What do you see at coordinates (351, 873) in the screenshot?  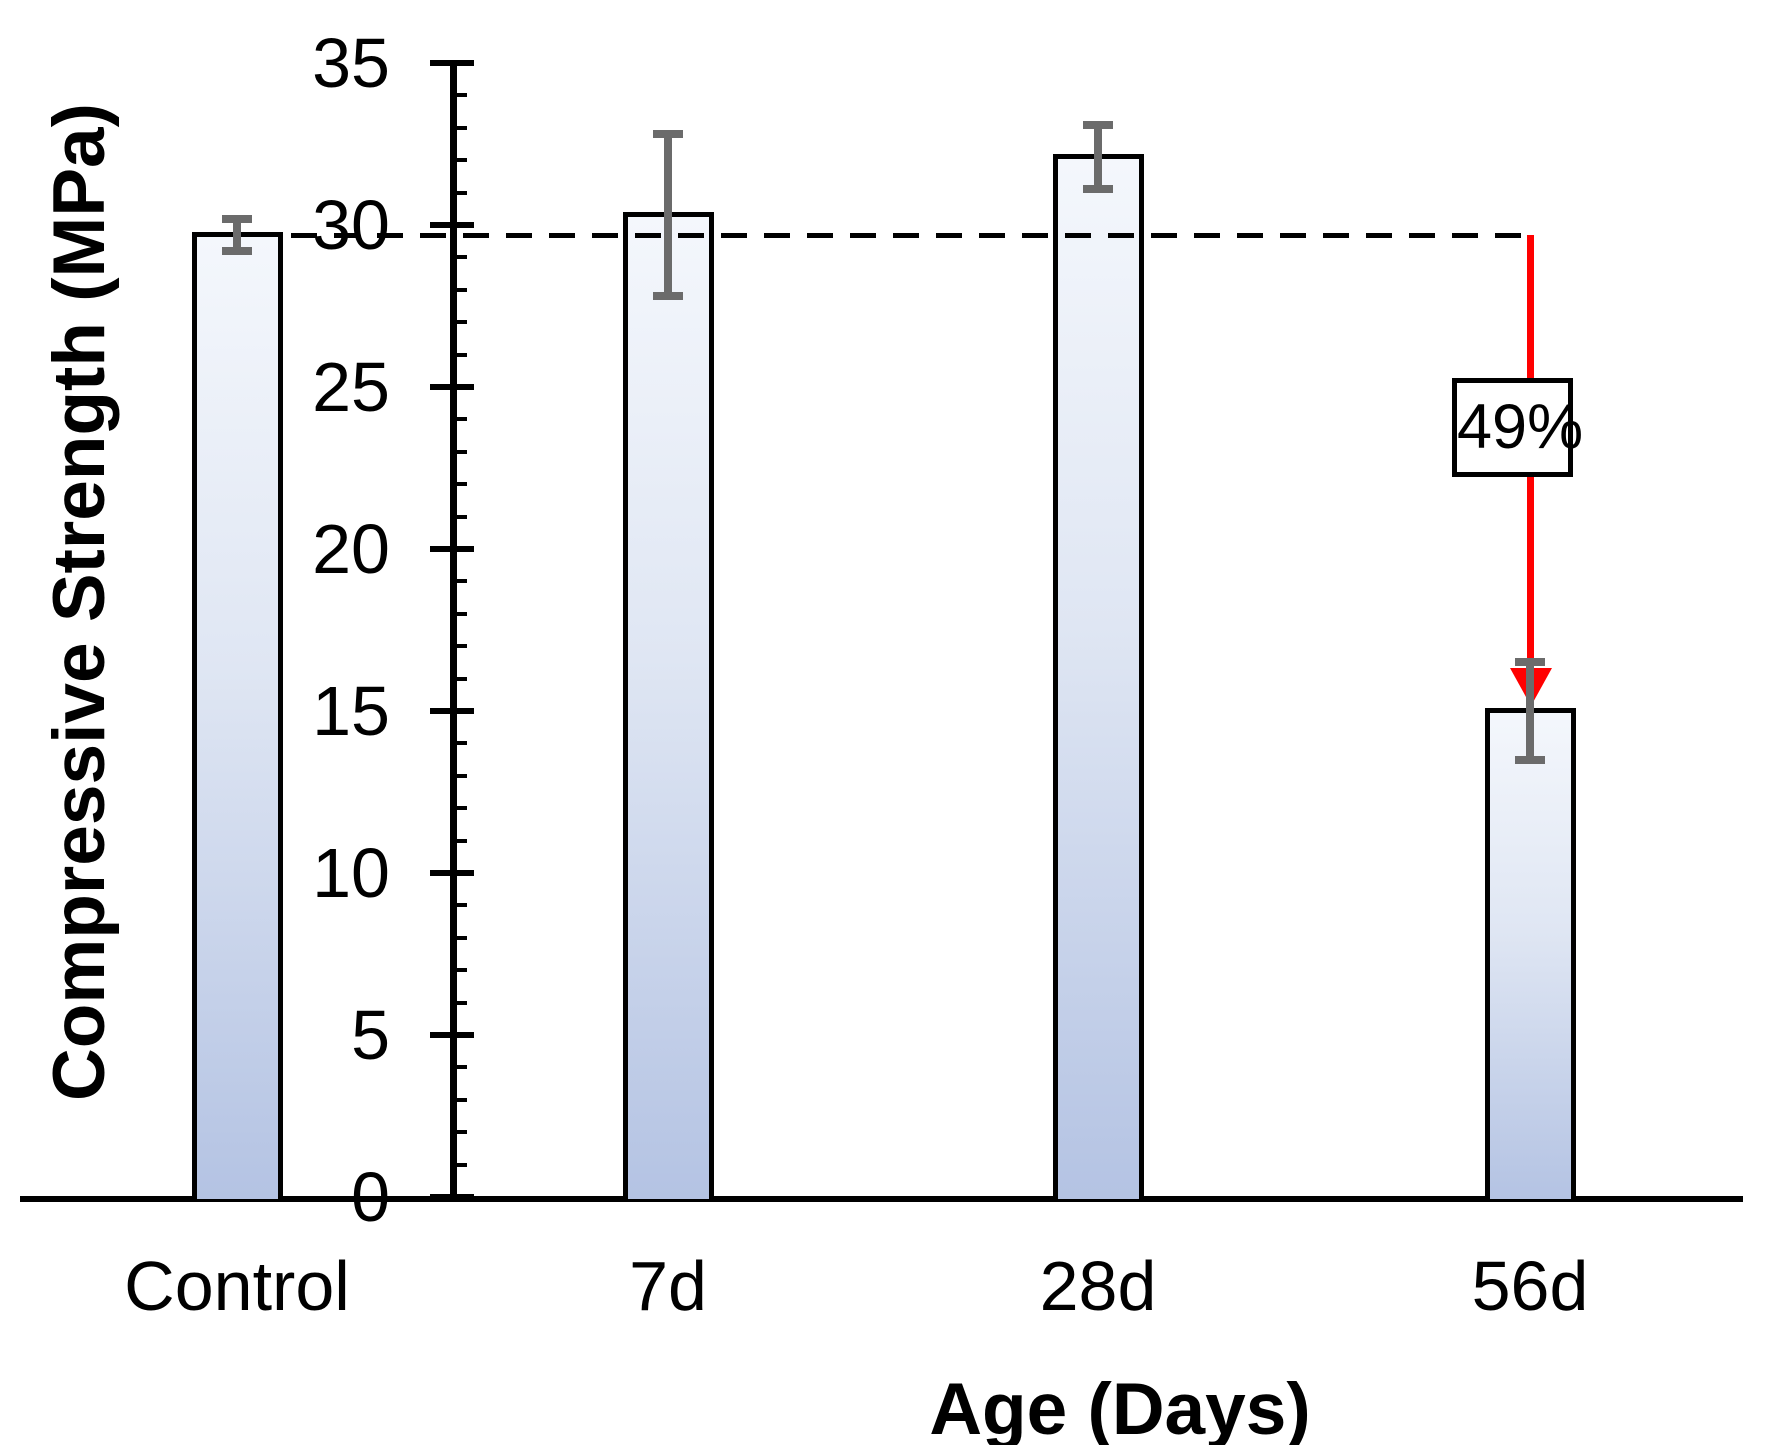 I see `y-tick-label-10: 10` at bounding box center [351, 873].